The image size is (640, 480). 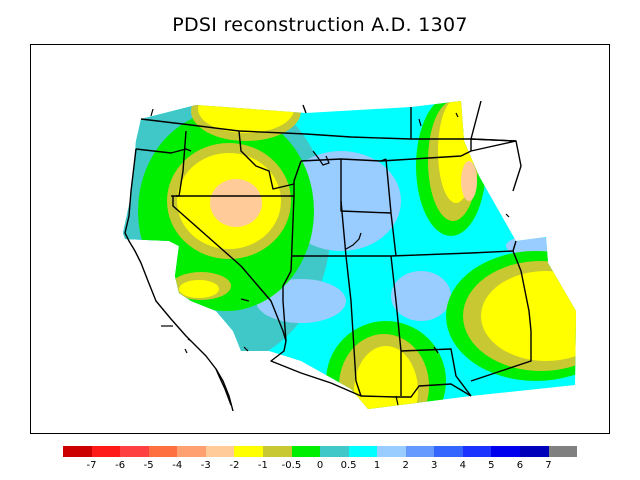 I want to click on baja-coast, so click(x=223, y=387).